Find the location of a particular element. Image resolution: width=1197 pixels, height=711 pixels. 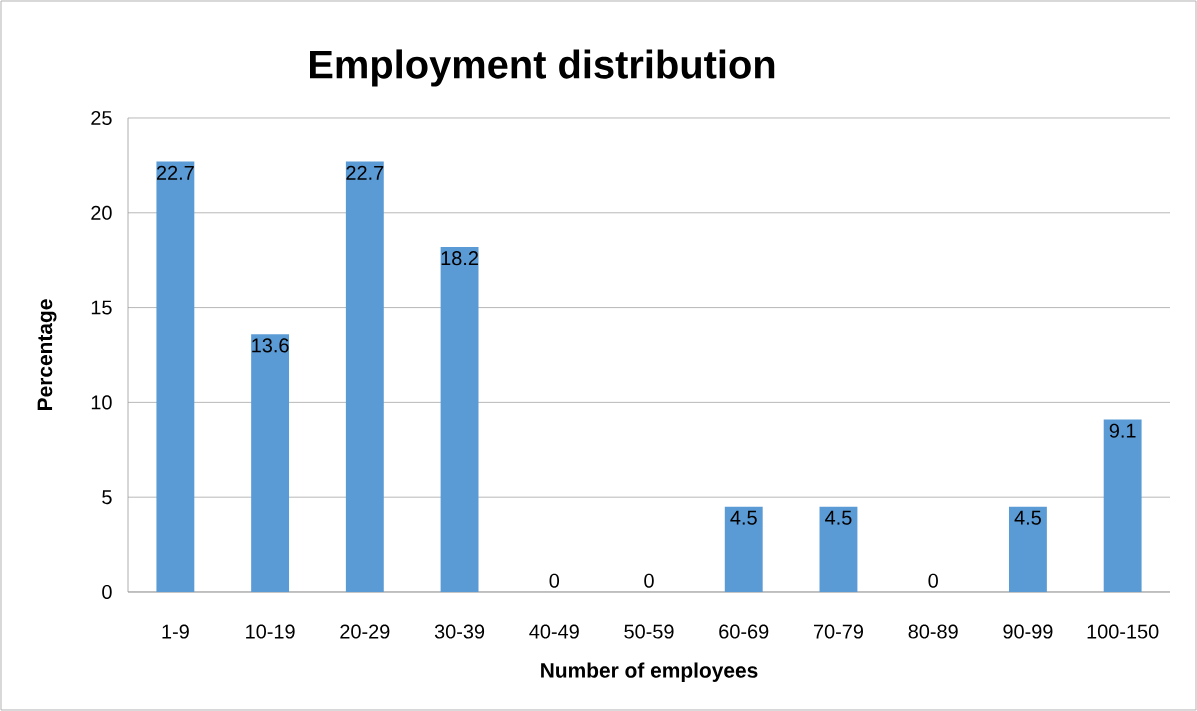

x-tick-label: 100-150 is located at coordinates (1123, 631).